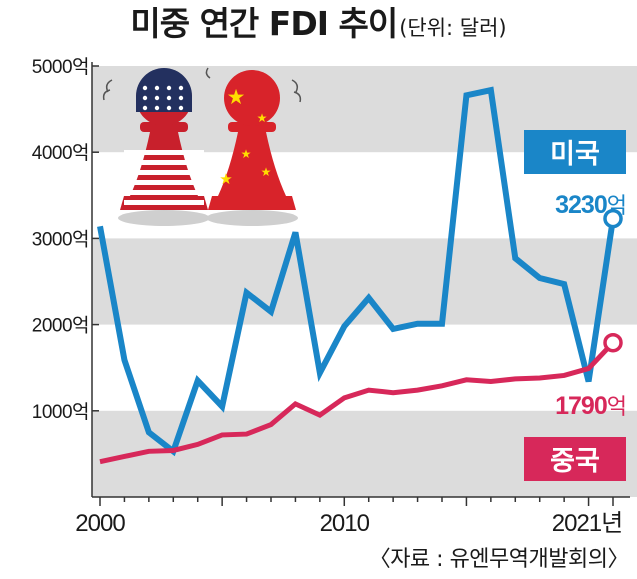 Image resolution: width=637 pixels, height=579 pixels. What do you see at coordinates (60, 67) in the screenshot?
I see `y-tick-label: 5000억` at bounding box center [60, 67].